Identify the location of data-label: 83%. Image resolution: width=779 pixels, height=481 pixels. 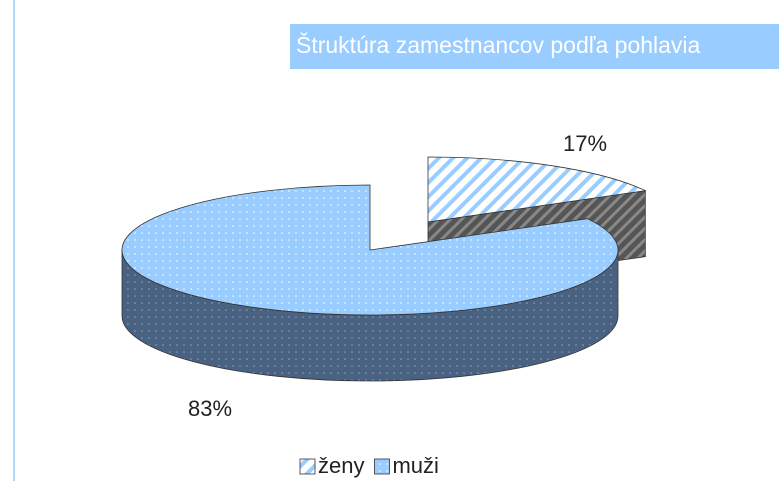
(210, 408).